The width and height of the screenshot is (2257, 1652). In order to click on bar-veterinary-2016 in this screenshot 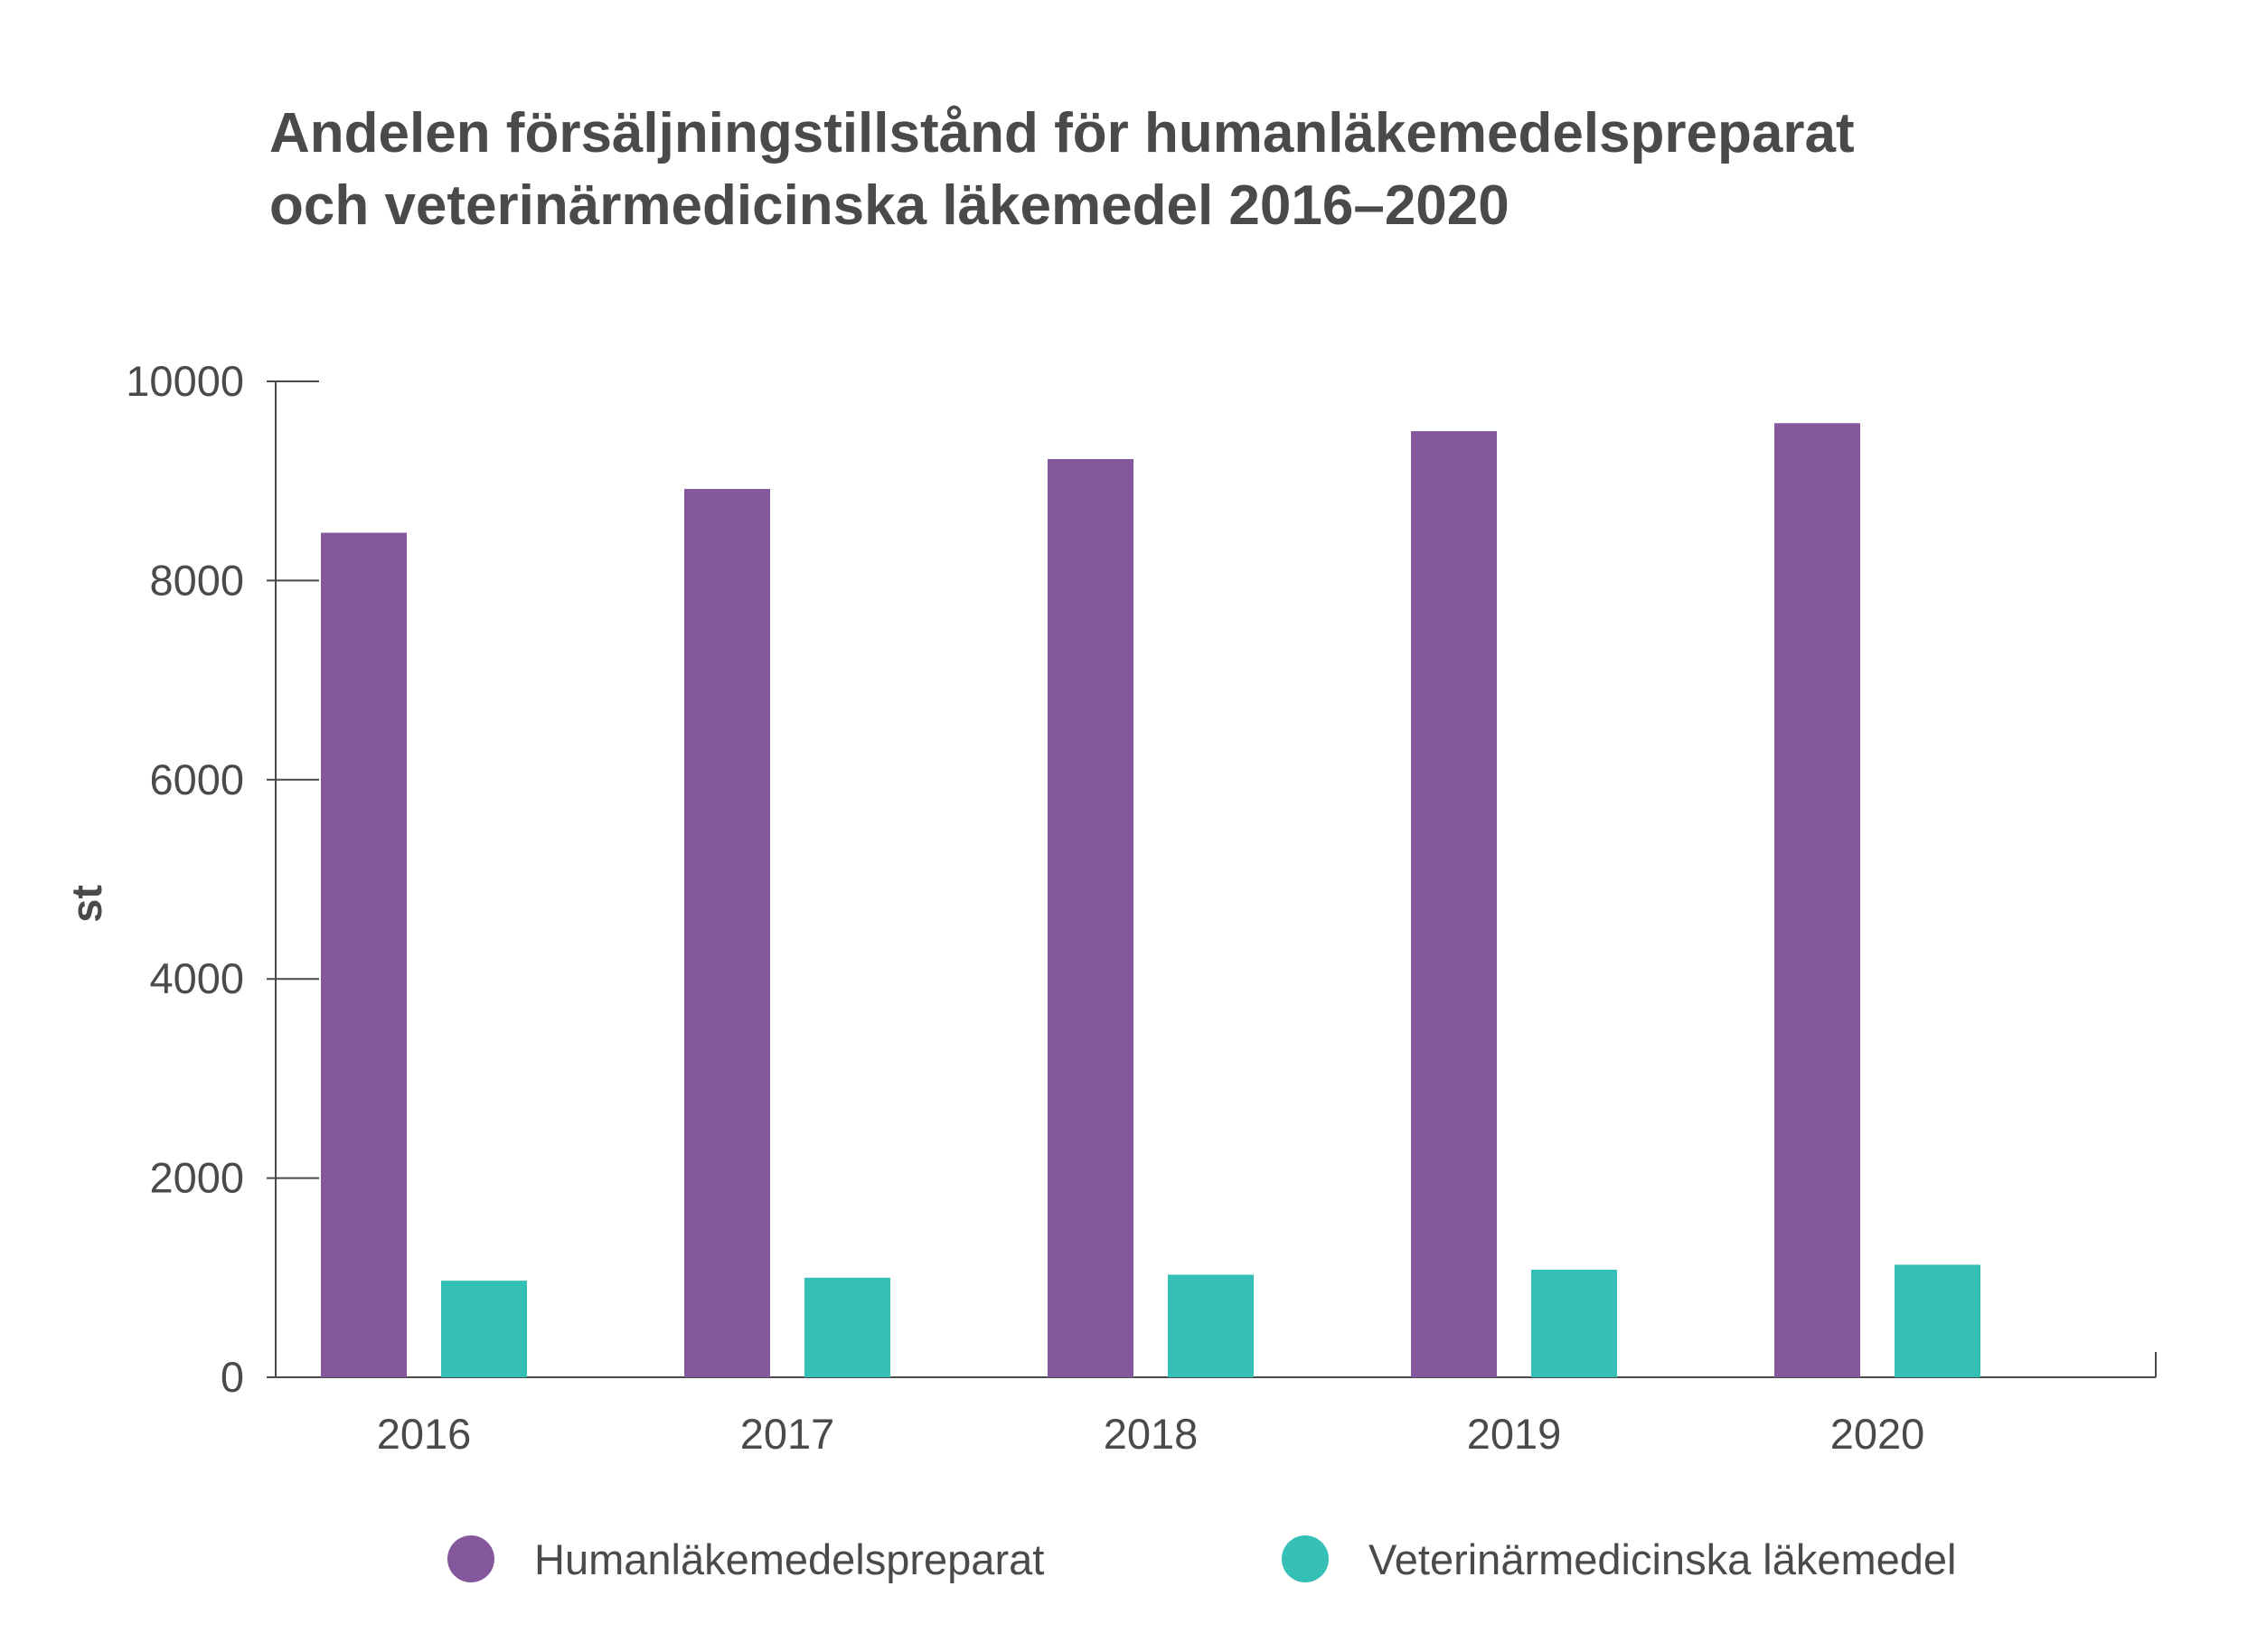, I will do `click(484, 1329)`.